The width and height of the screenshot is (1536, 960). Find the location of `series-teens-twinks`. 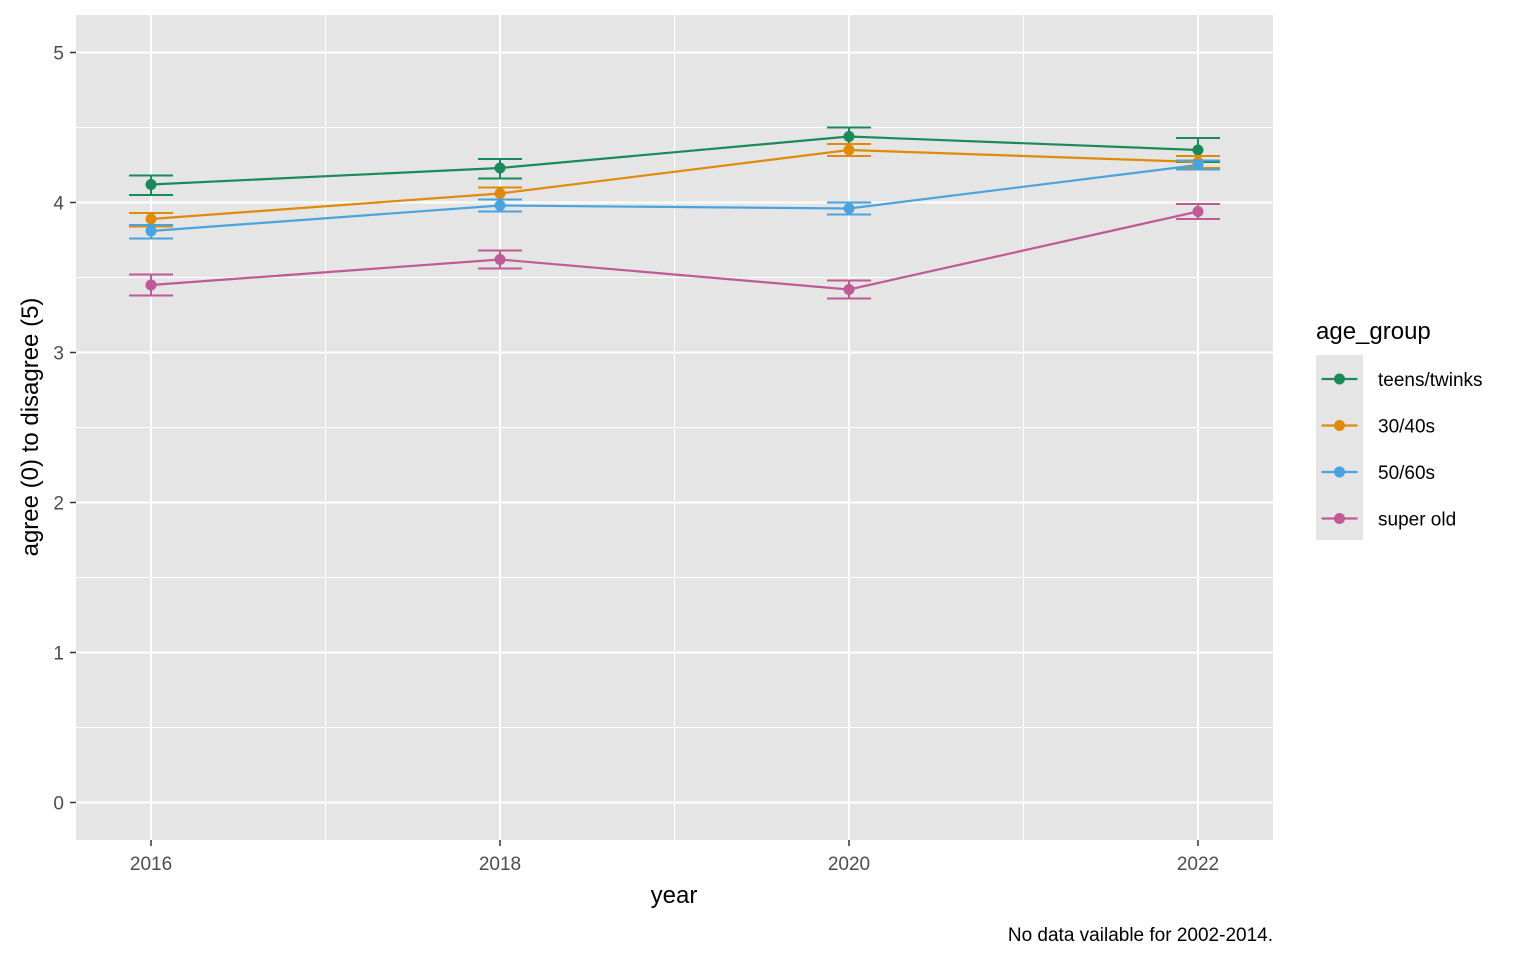

series-teens-twinks is located at coordinates (674, 161).